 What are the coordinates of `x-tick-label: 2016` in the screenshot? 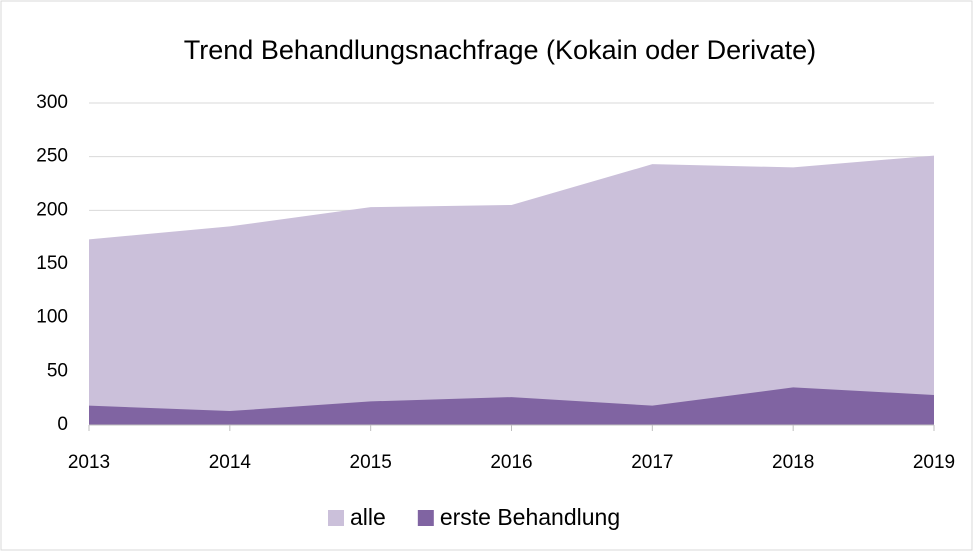 It's located at (511, 462).